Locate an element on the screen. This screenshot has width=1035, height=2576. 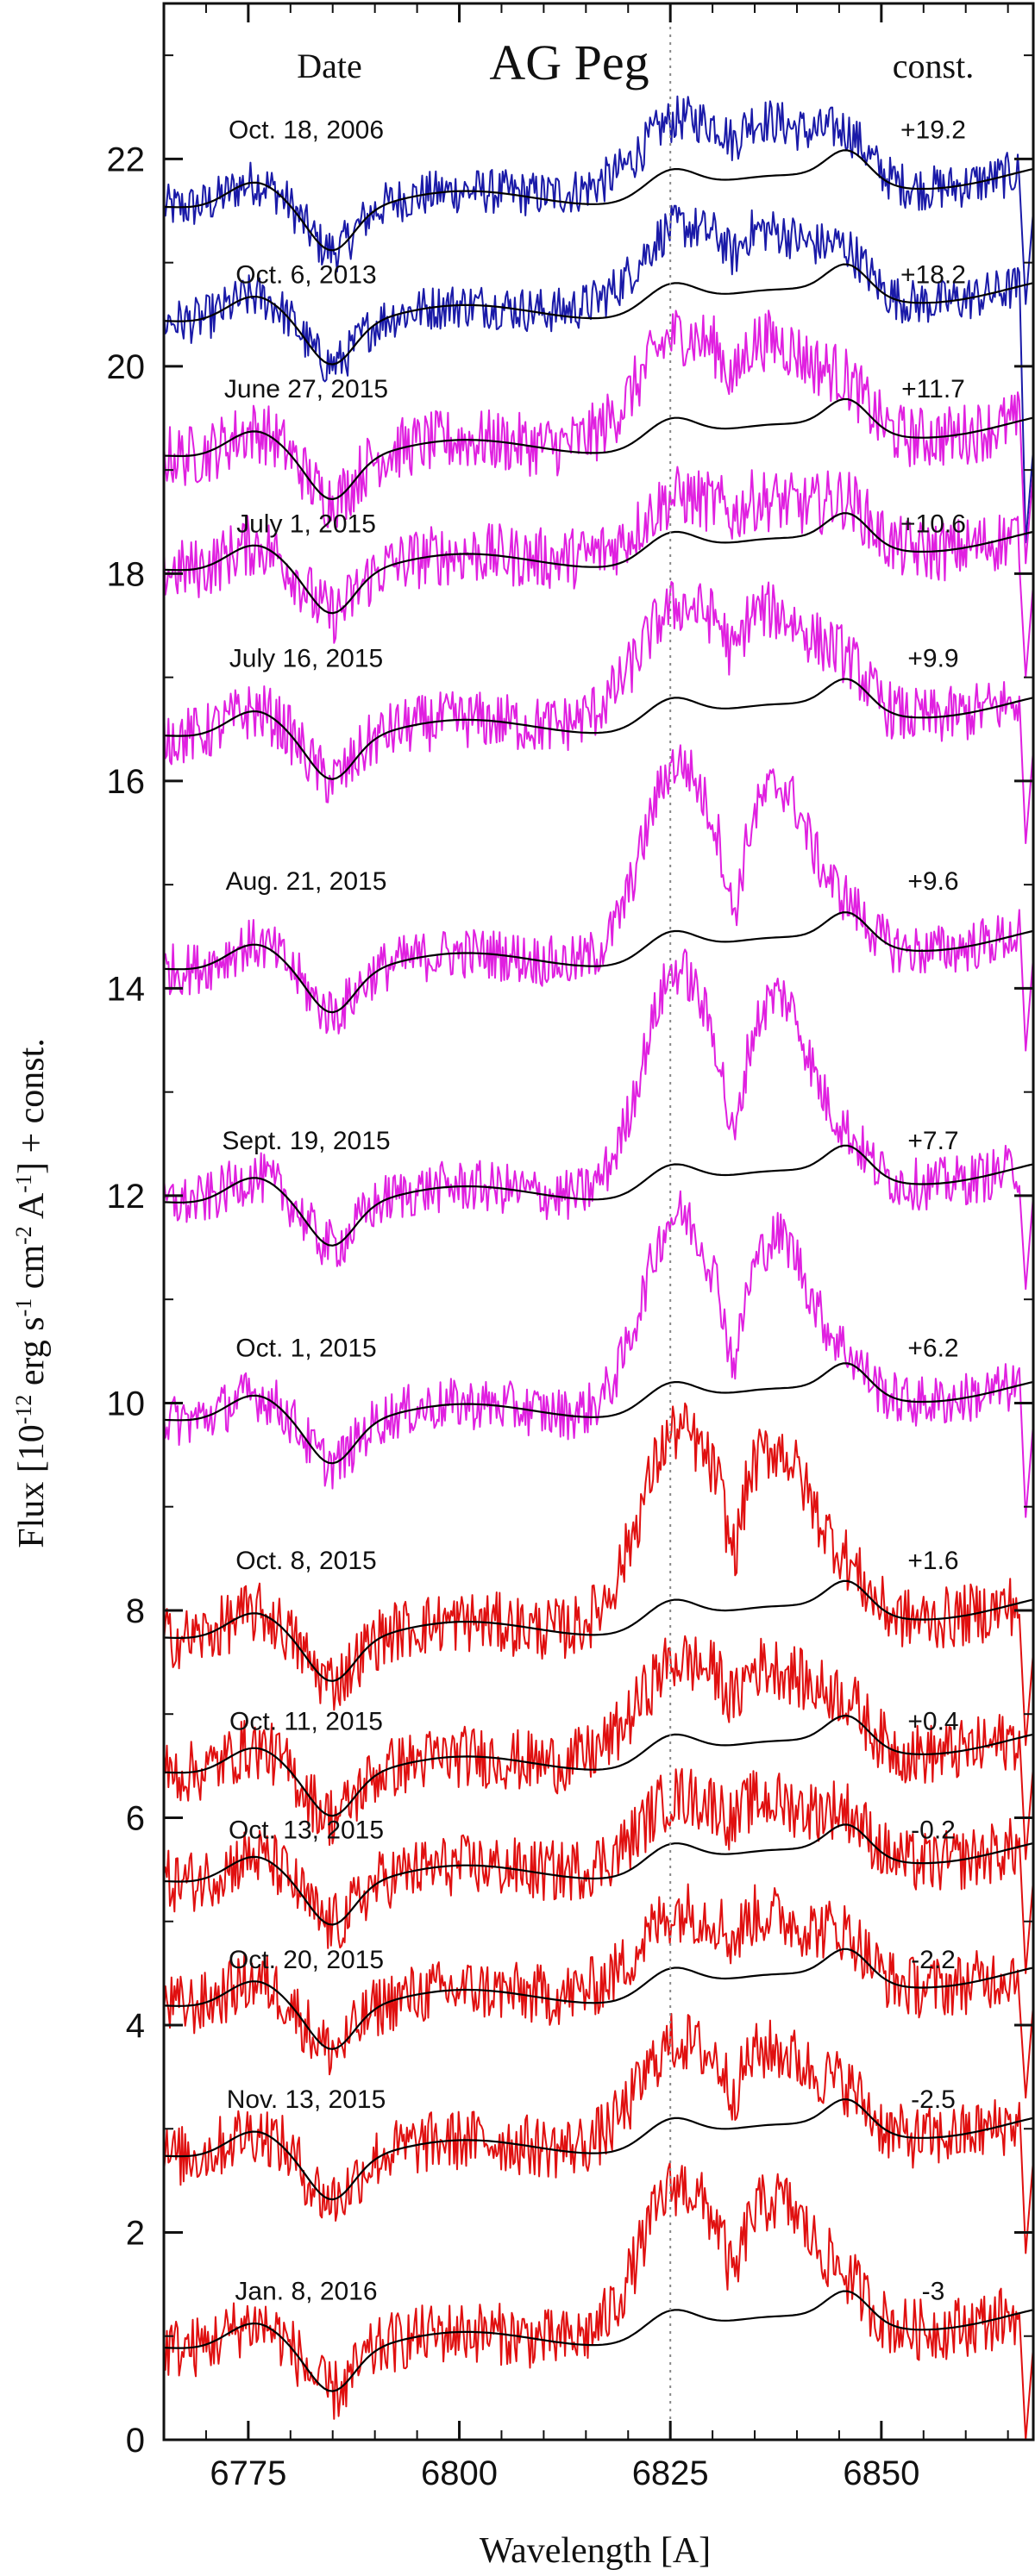
header-date: Date is located at coordinates (329, 66).